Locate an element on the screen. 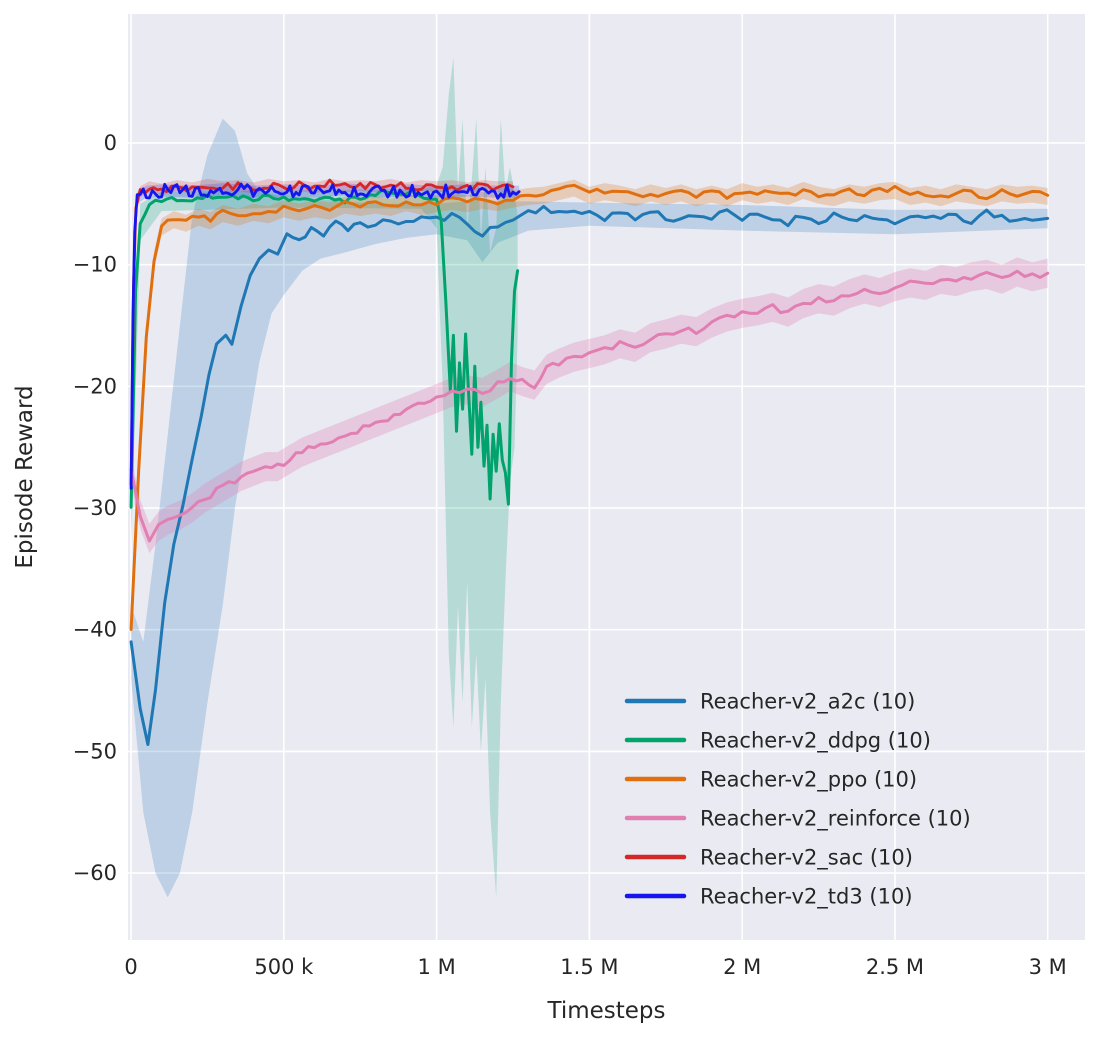  x-tick-label: 500 k is located at coordinates (284, 967).